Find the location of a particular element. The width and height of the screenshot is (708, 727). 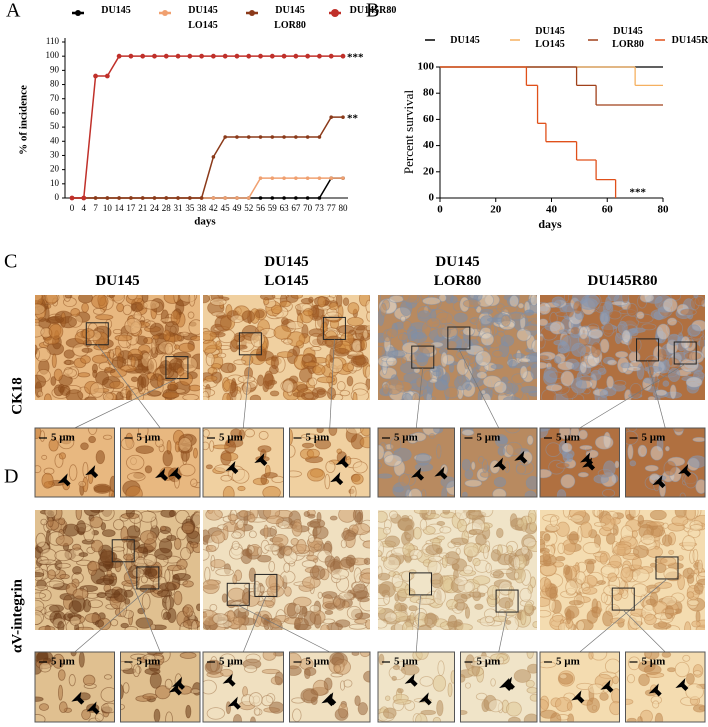

annotation: *** is located at coordinates (638, 192).